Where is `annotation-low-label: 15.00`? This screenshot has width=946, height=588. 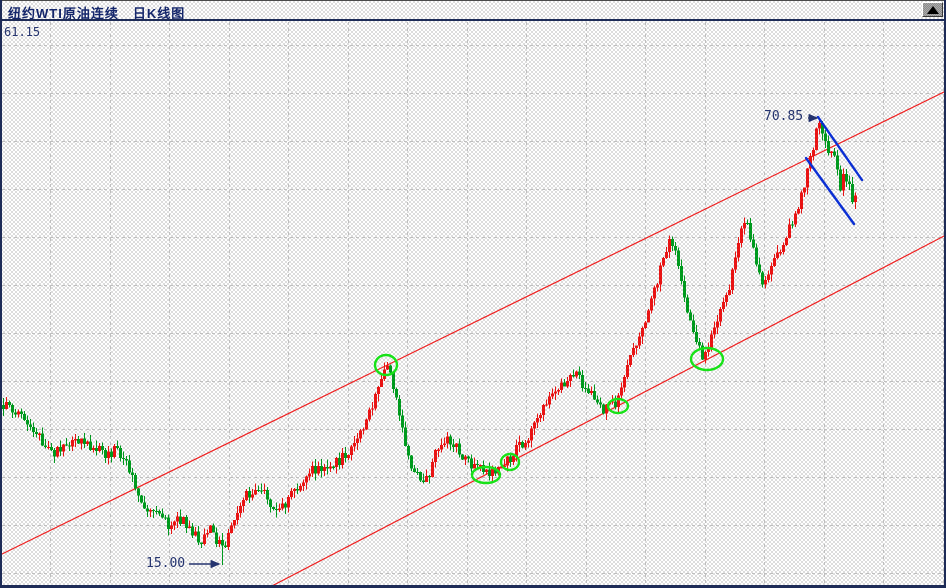 annotation-low-label: 15.00 is located at coordinates (166, 563).